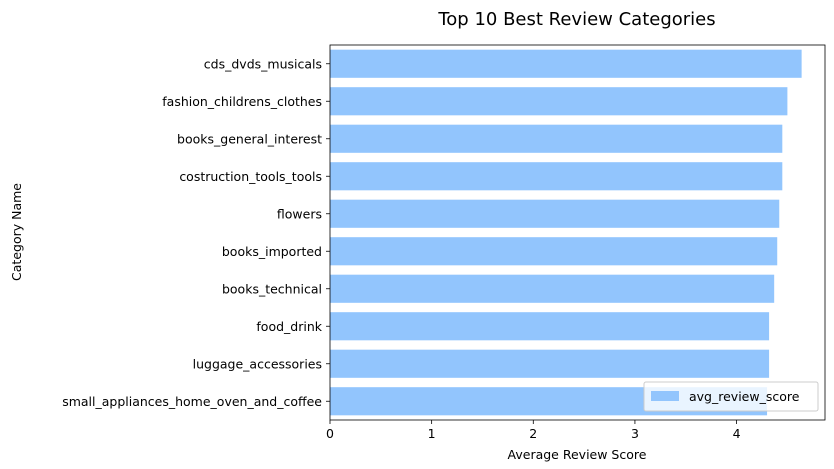 The height and width of the screenshot is (469, 834). Describe the element at coordinates (272, 288) in the screenshot. I see `y-tick-label: books_technical` at that location.